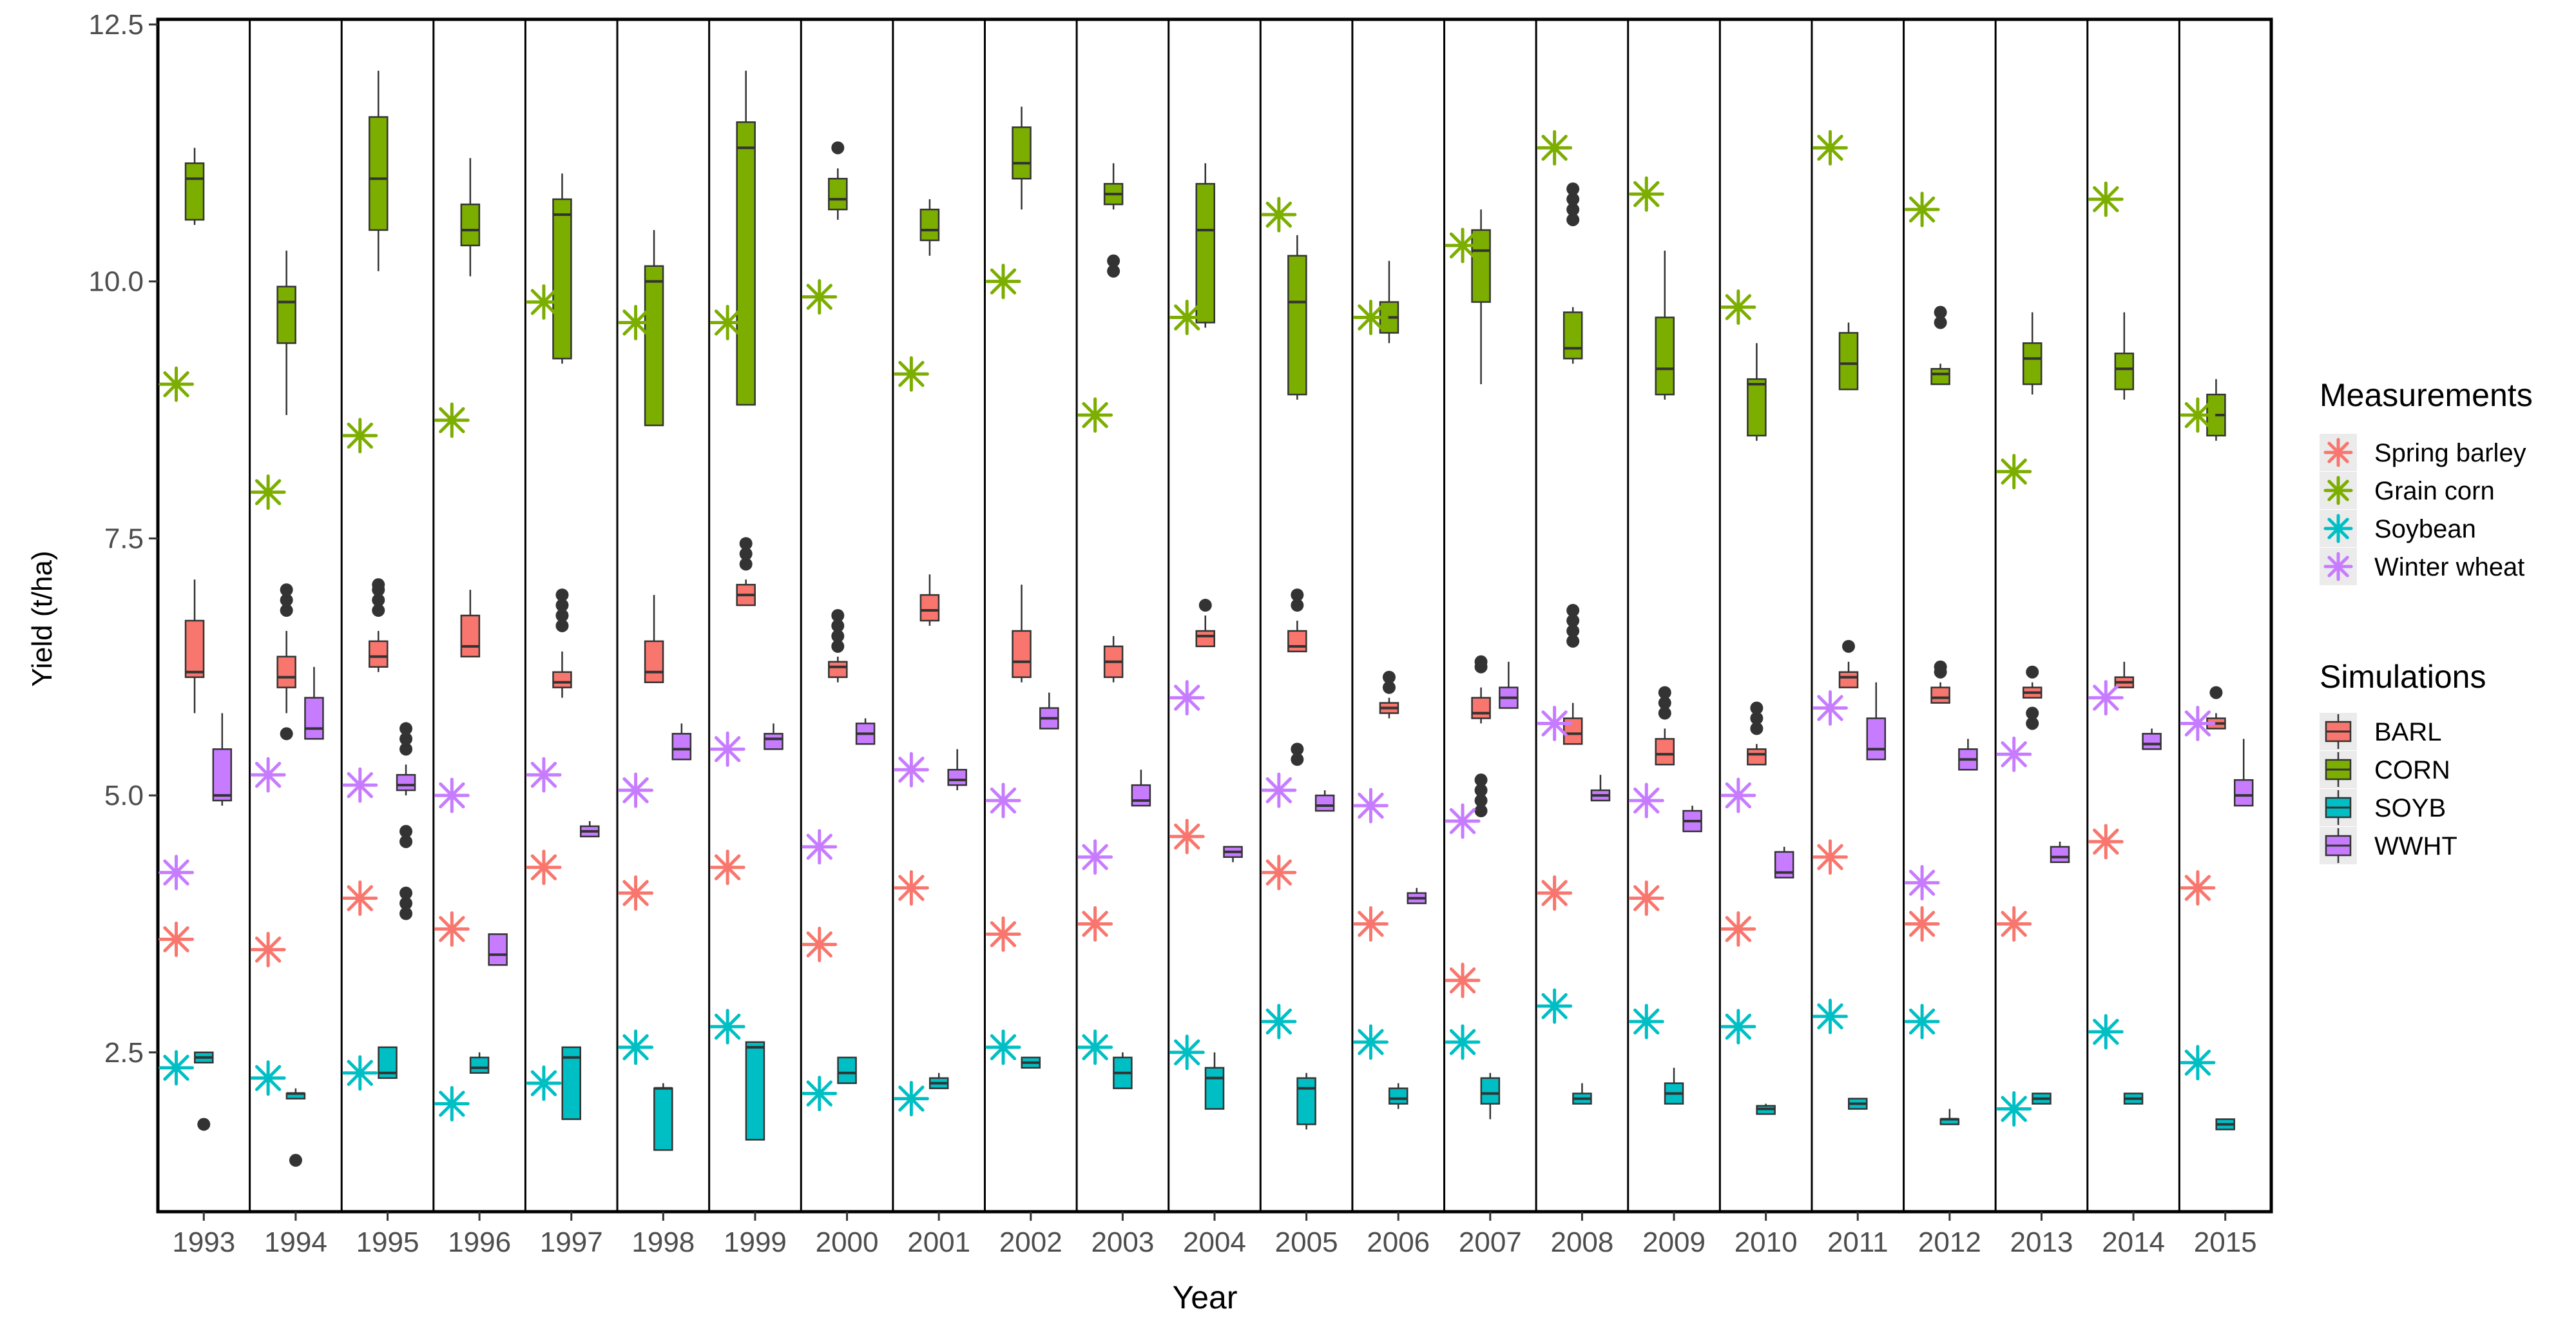 The height and width of the screenshot is (1329, 2576). I want to click on legend-measurements-title: Measurements, so click(2426, 395).